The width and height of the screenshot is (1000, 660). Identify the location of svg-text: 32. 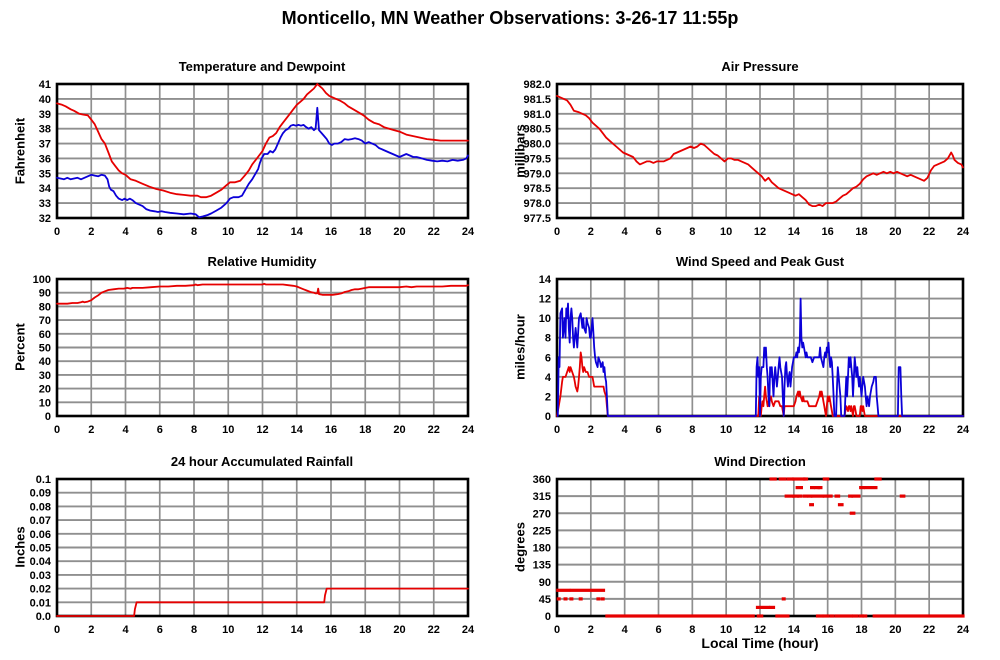
(45, 219).